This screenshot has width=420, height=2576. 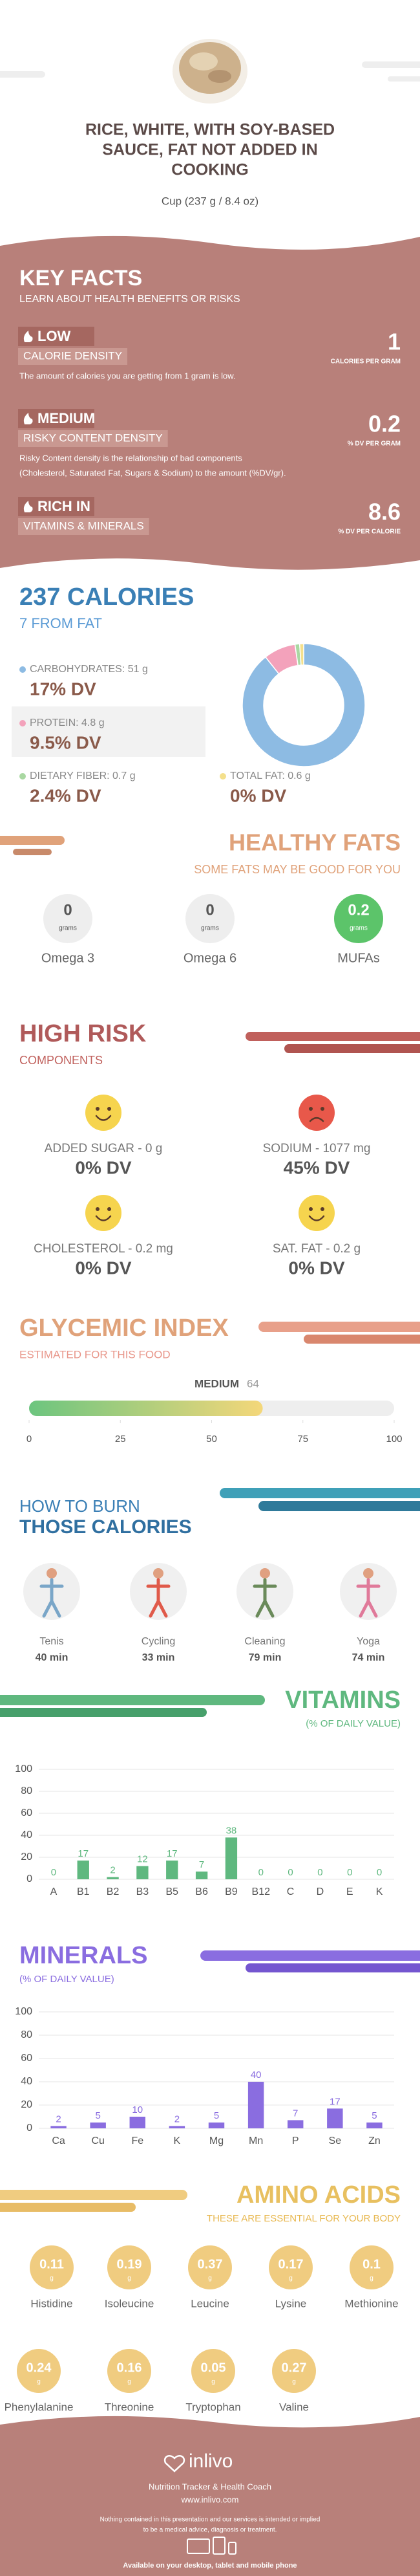 I want to click on dv-label: 2.4% DV, so click(x=65, y=795).